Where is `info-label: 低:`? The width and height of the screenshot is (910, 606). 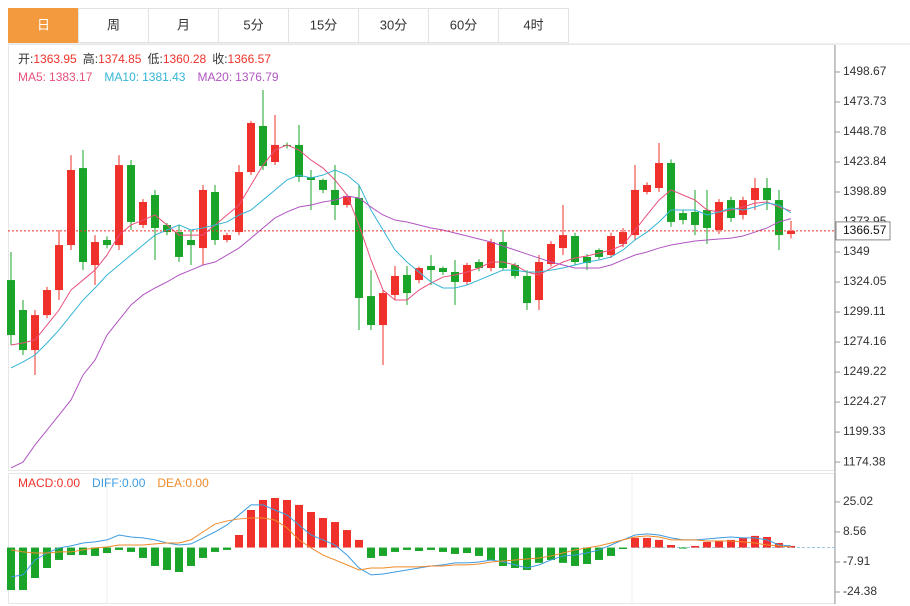 info-label: 低: is located at coordinates (154, 59).